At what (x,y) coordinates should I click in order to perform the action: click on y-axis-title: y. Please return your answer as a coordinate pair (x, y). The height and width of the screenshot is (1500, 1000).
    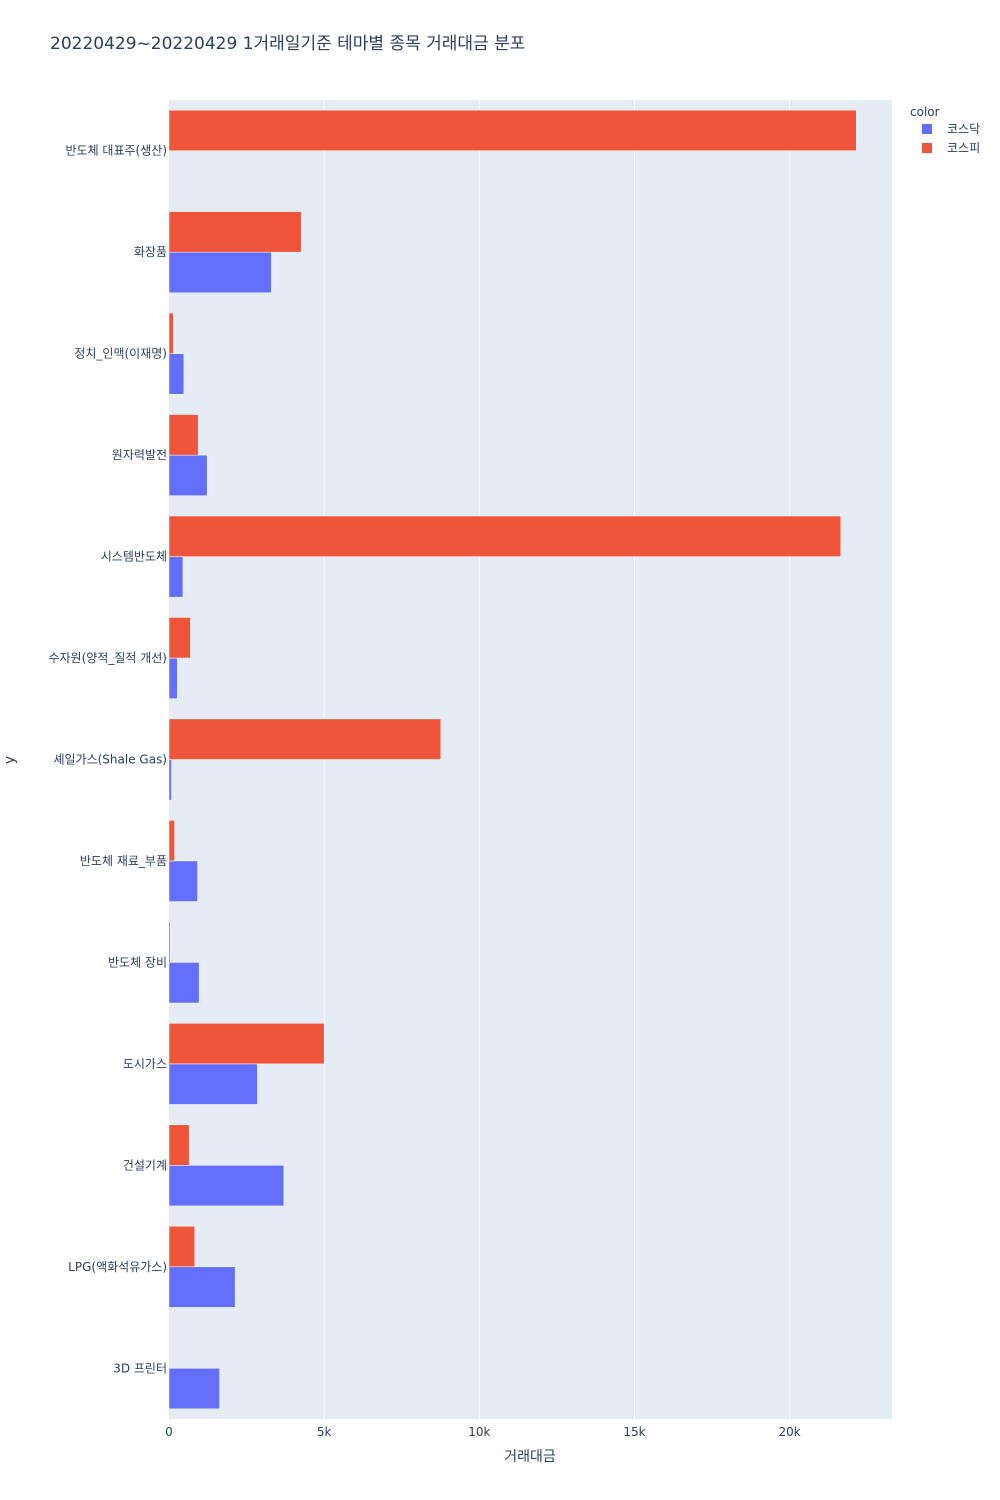
    Looking at the image, I should click on (10, 760).